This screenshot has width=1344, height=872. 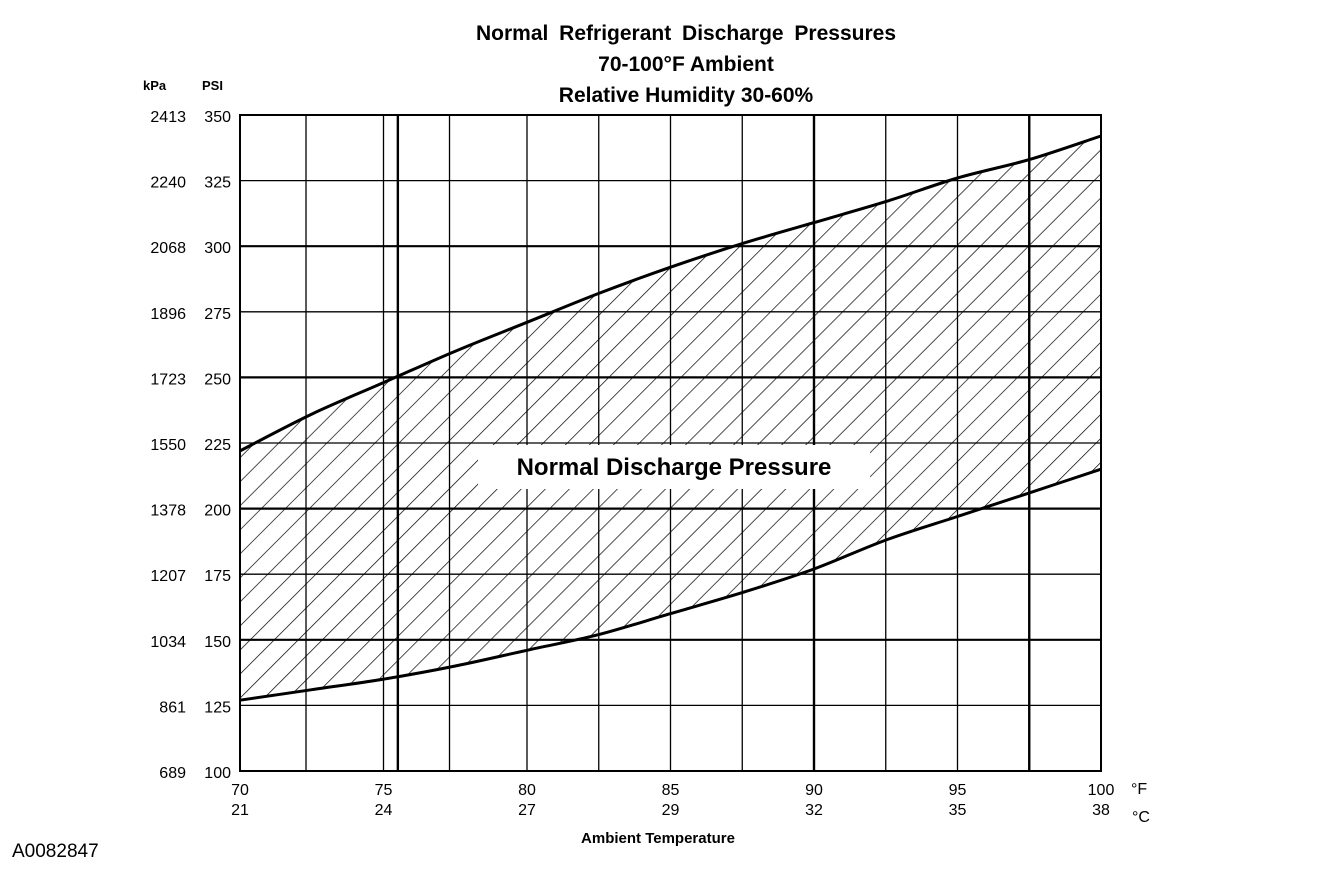 What do you see at coordinates (814, 810) in the screenshot?
I see `x-tick-label-c: 32` at bounding box center [814, 810].